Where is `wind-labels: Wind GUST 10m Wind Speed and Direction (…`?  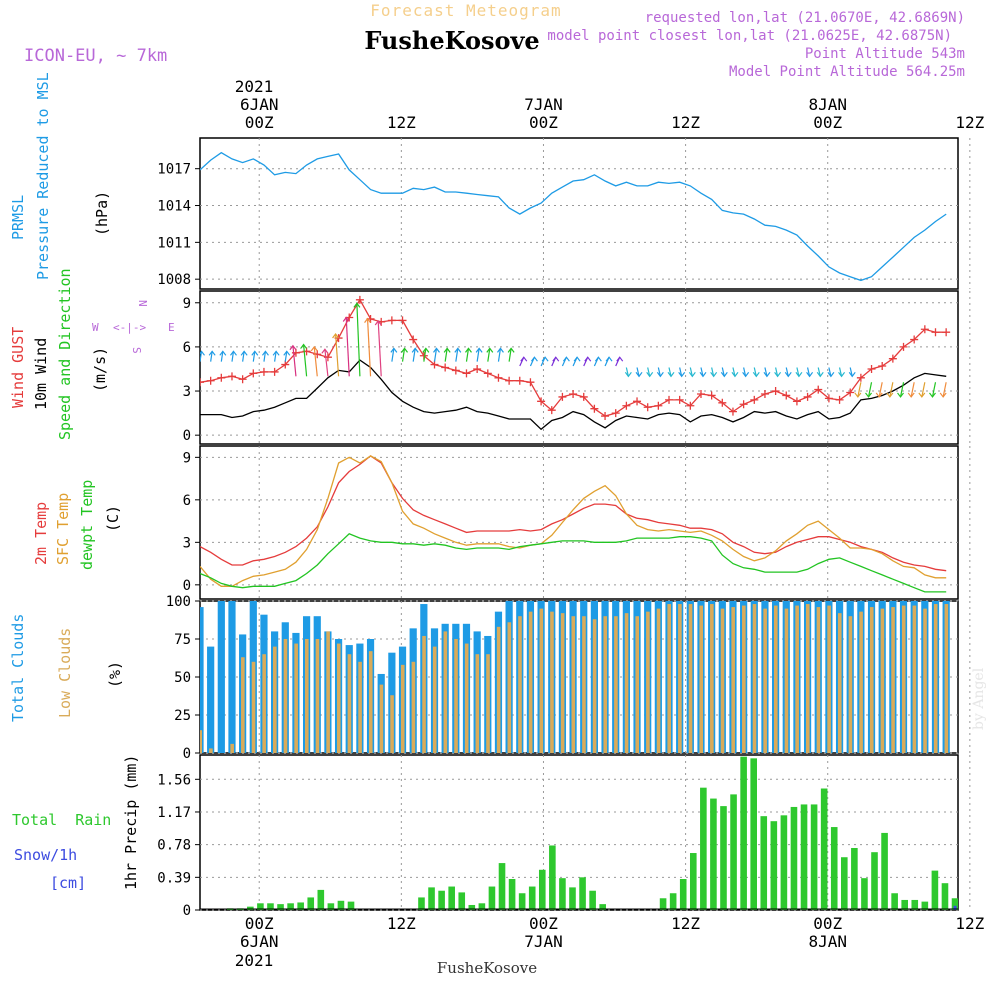 wind-labels: Wind GUST 10m Wind Speed and Direction (… is located at coordinates (92, 354).